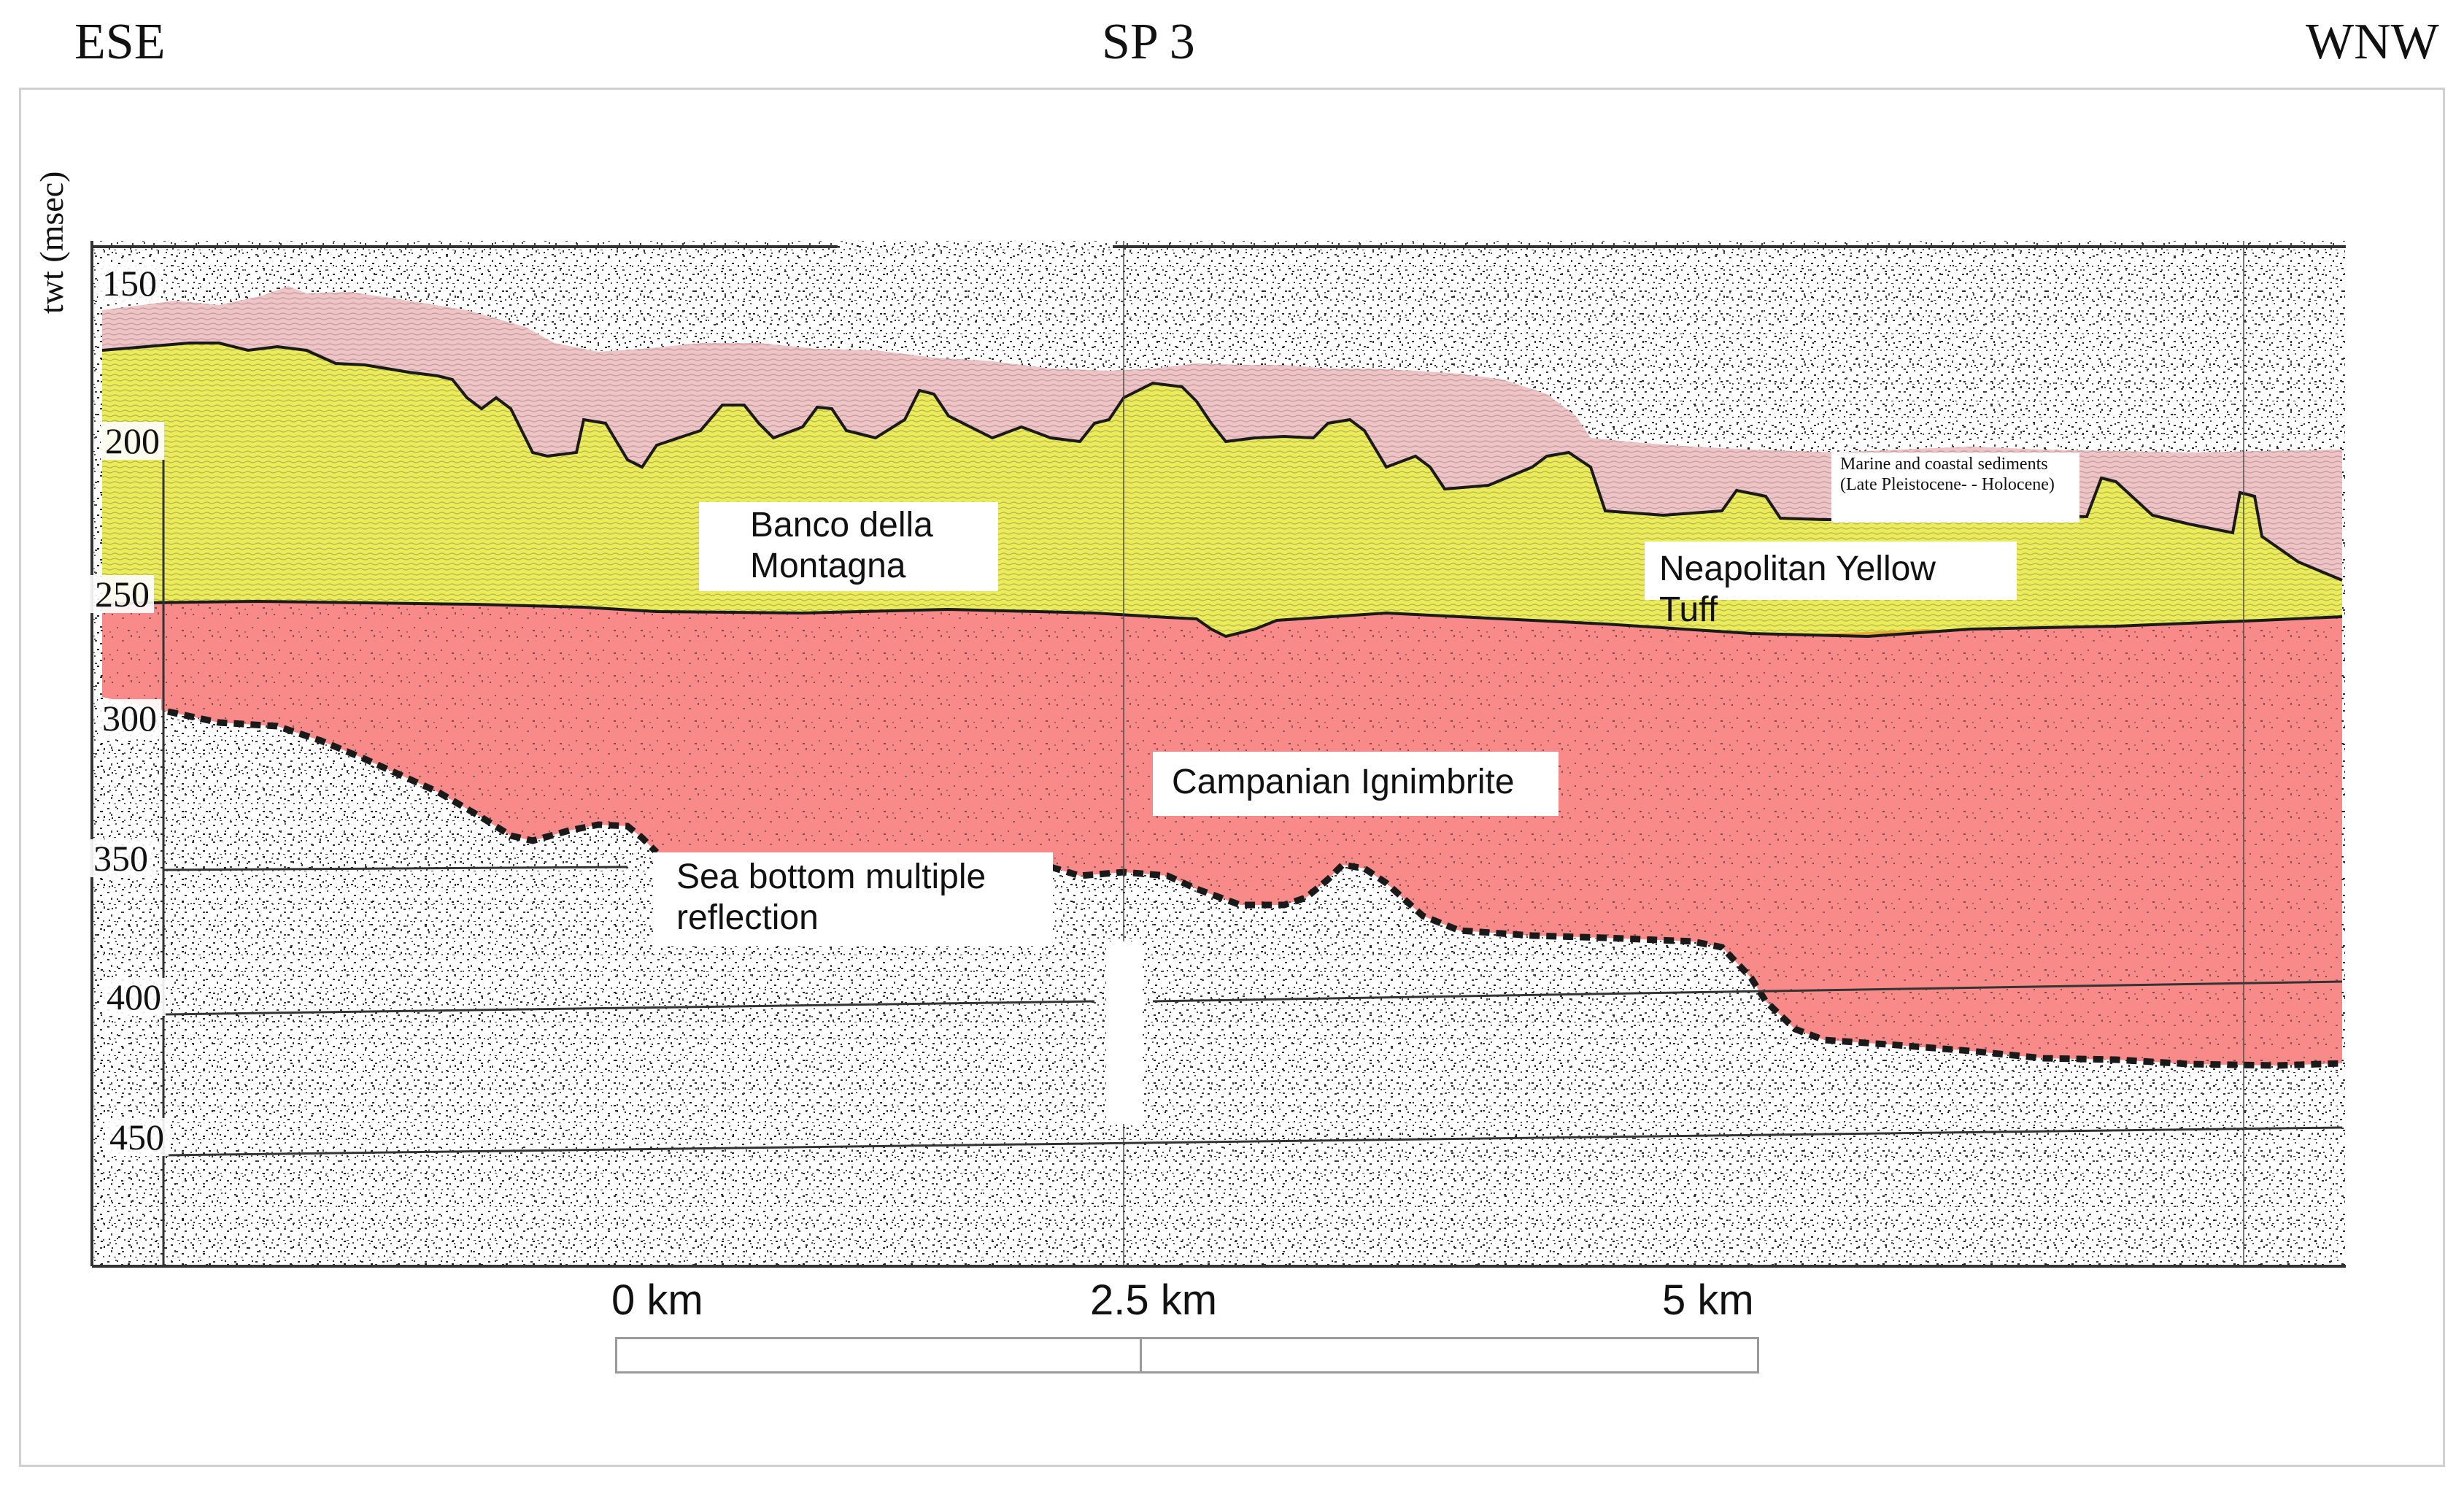 Image resolution: width=2464 pixels, height=1491 pixels. I want to click on direction-label-ese: ESE, so click(120, 42).